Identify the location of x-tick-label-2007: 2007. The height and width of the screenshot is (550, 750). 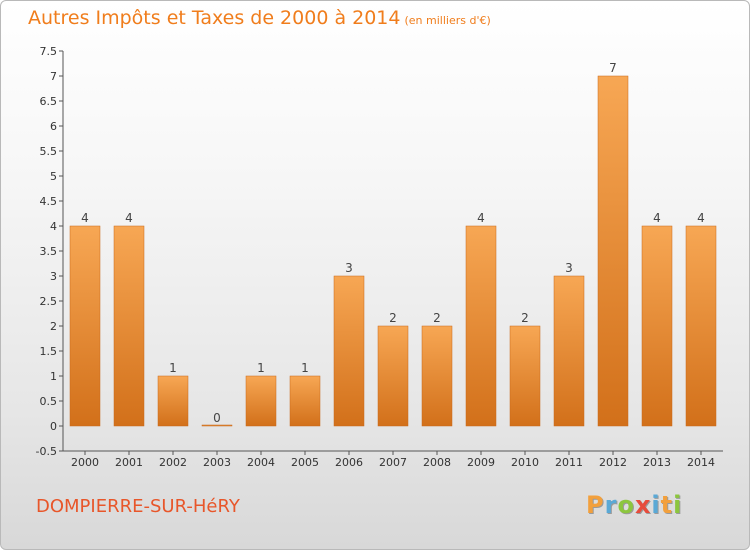
(393, 462).